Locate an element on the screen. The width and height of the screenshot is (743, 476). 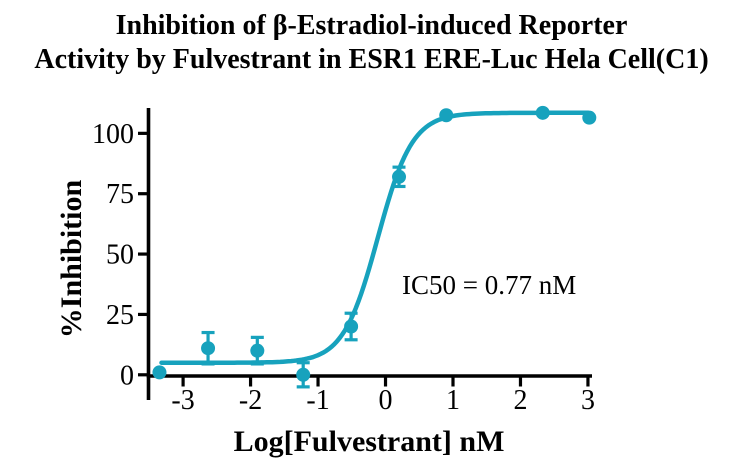
y-axis-label: %Inhibition is located at coordinates (71, 259).